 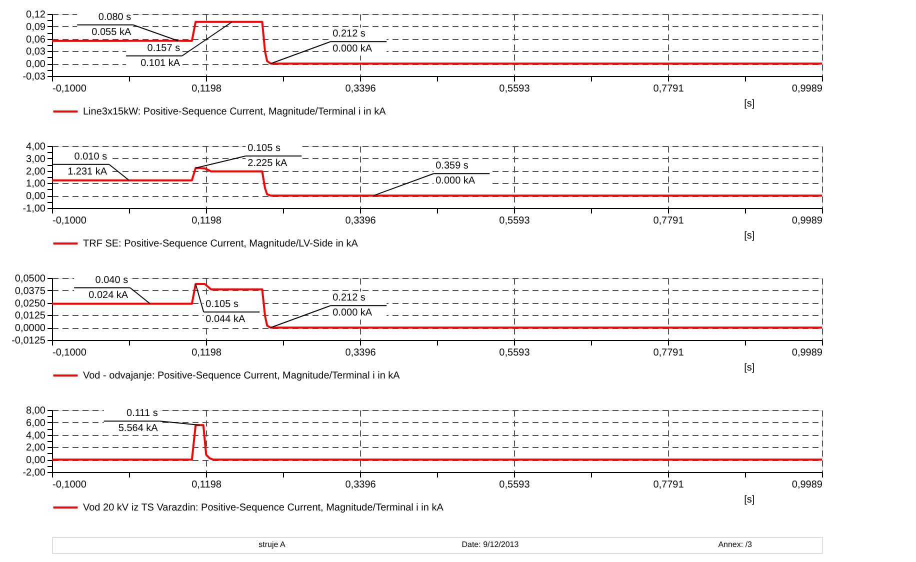 What do you see at coordinates (456, 173) in the screenshot?
I see `annotation: 0.359 s 0.000 kA` at bounding box center [456, 173].